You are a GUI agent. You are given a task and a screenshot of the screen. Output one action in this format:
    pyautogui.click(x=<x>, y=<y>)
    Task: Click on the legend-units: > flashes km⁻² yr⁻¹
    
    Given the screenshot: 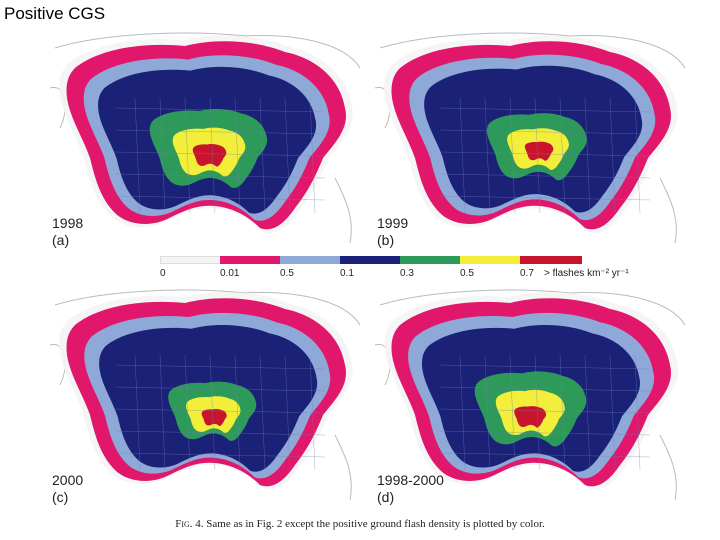 What is the action you would take?
    pyautogui.click(x=586, y=273)
    